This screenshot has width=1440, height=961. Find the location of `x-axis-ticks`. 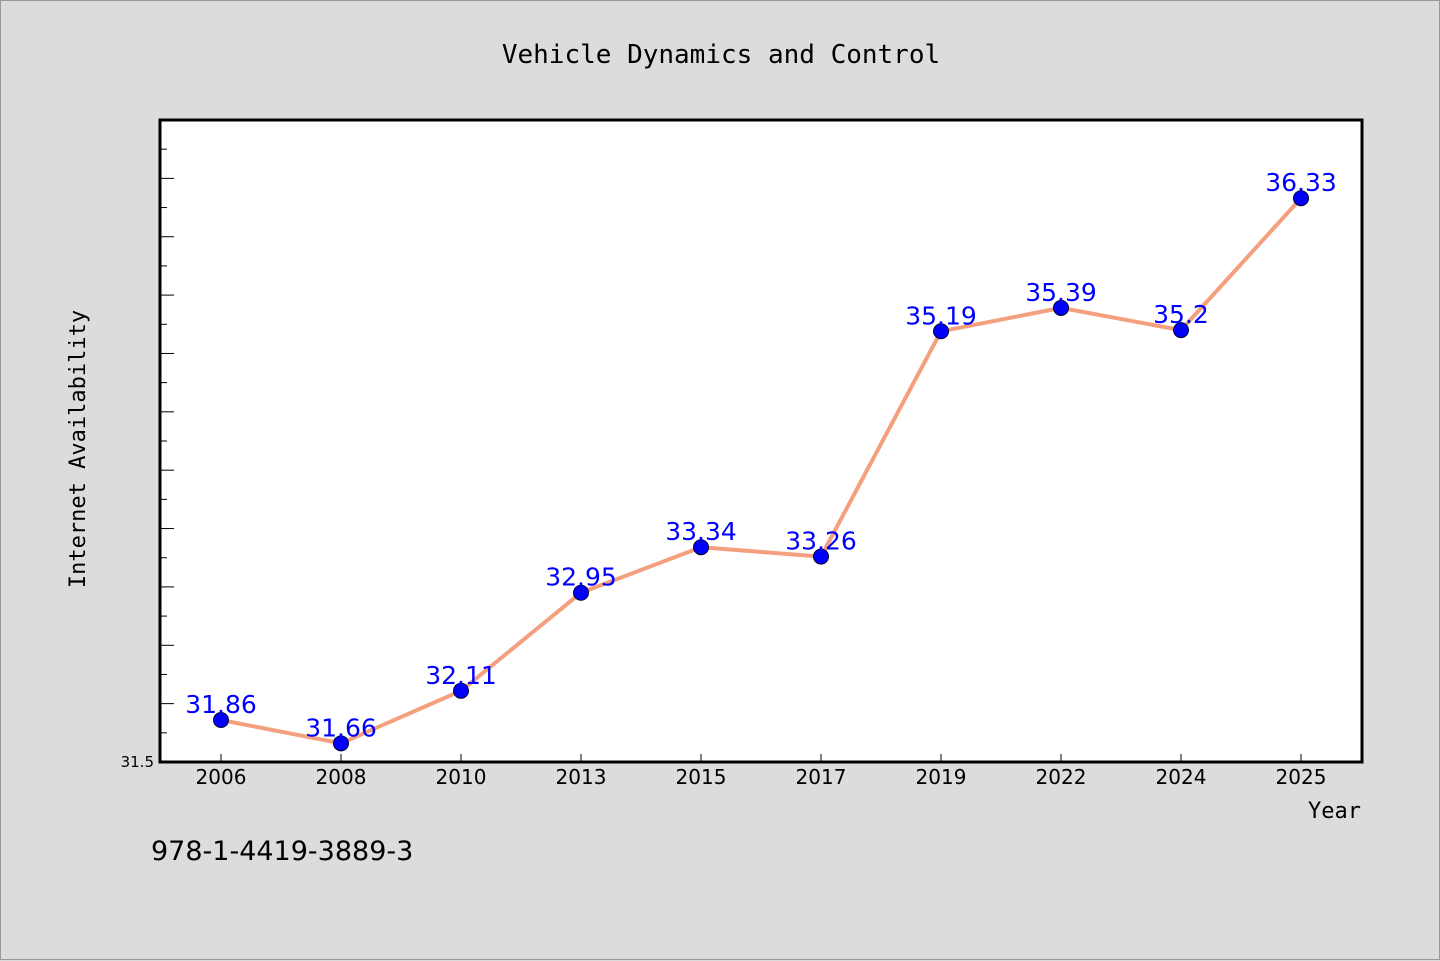

x-axis-ticks is located at coordinates (761, 758).